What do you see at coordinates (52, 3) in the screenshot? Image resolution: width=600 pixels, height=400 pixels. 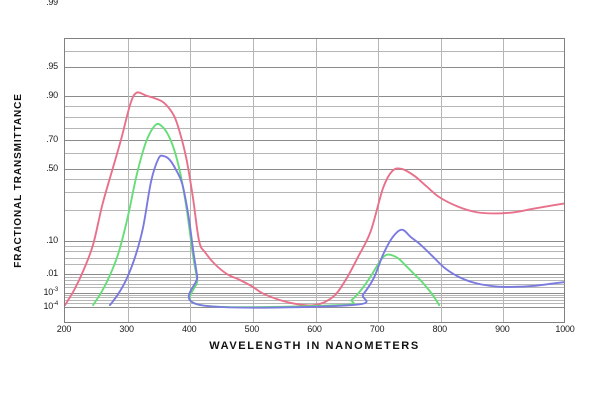 I see `y-axis-tick: .99` at bounding box center [52, 3].